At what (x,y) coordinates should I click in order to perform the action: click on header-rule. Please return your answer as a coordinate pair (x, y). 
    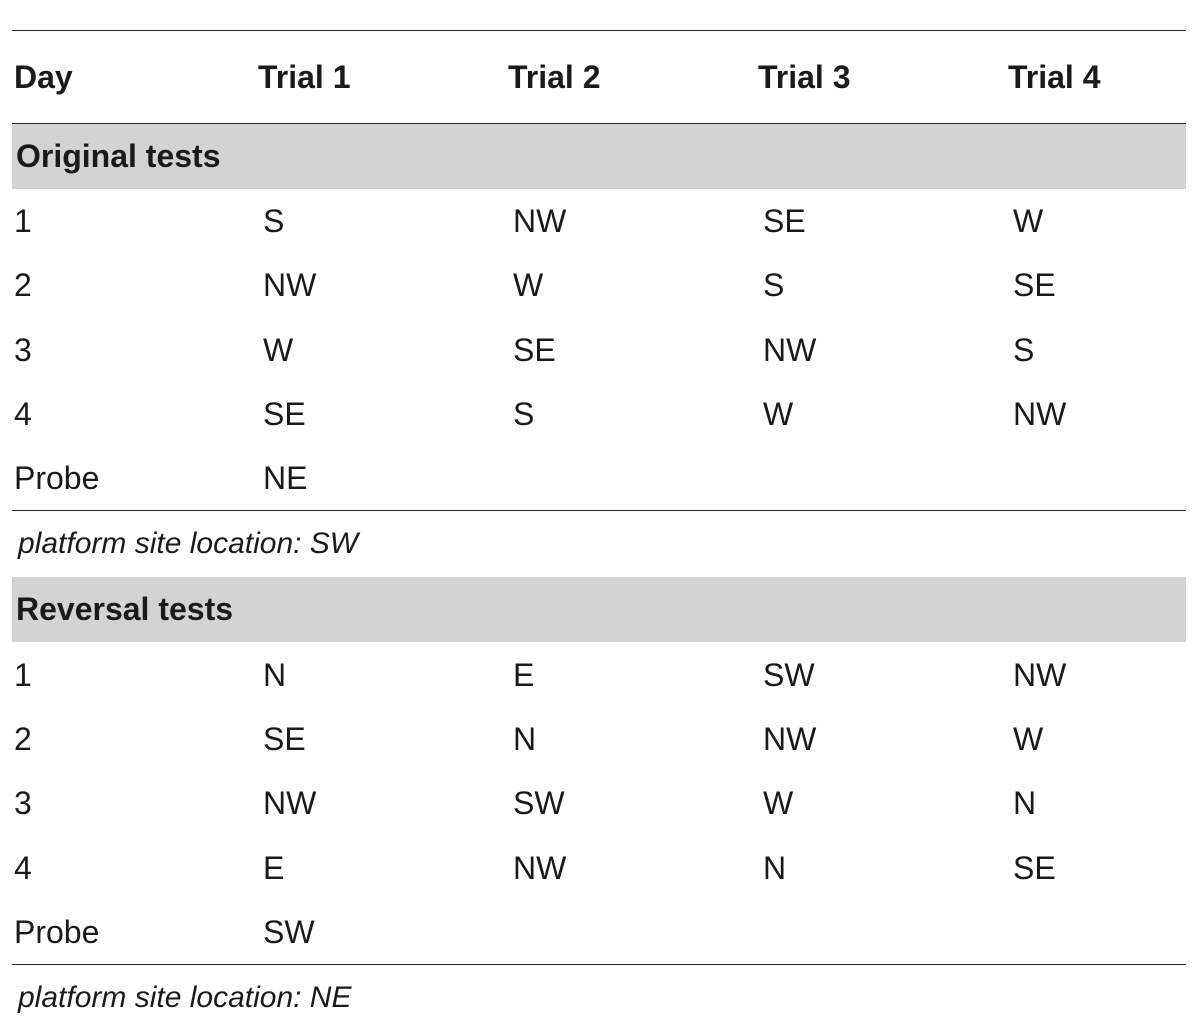
    Looking at the image, I should click on (599, 123).